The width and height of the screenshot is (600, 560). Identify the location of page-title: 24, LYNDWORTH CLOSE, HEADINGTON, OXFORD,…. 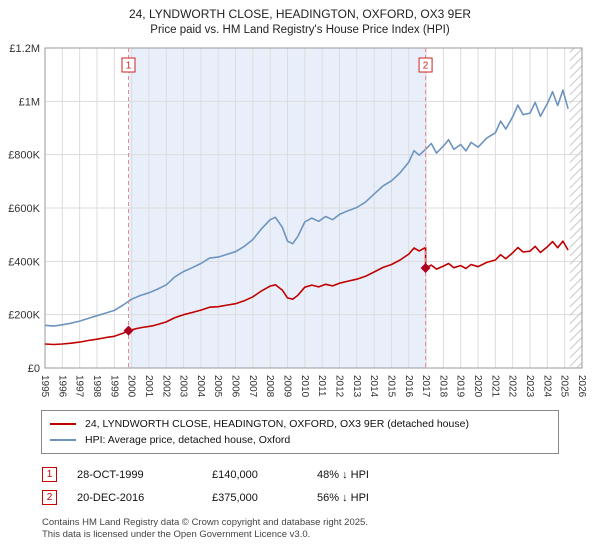
(300, 14).